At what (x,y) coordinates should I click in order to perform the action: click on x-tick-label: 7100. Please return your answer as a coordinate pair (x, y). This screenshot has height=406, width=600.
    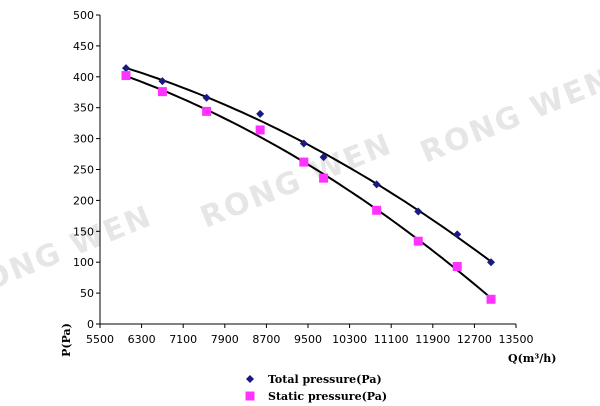
    Looking at the image, I should click on (183, 339).